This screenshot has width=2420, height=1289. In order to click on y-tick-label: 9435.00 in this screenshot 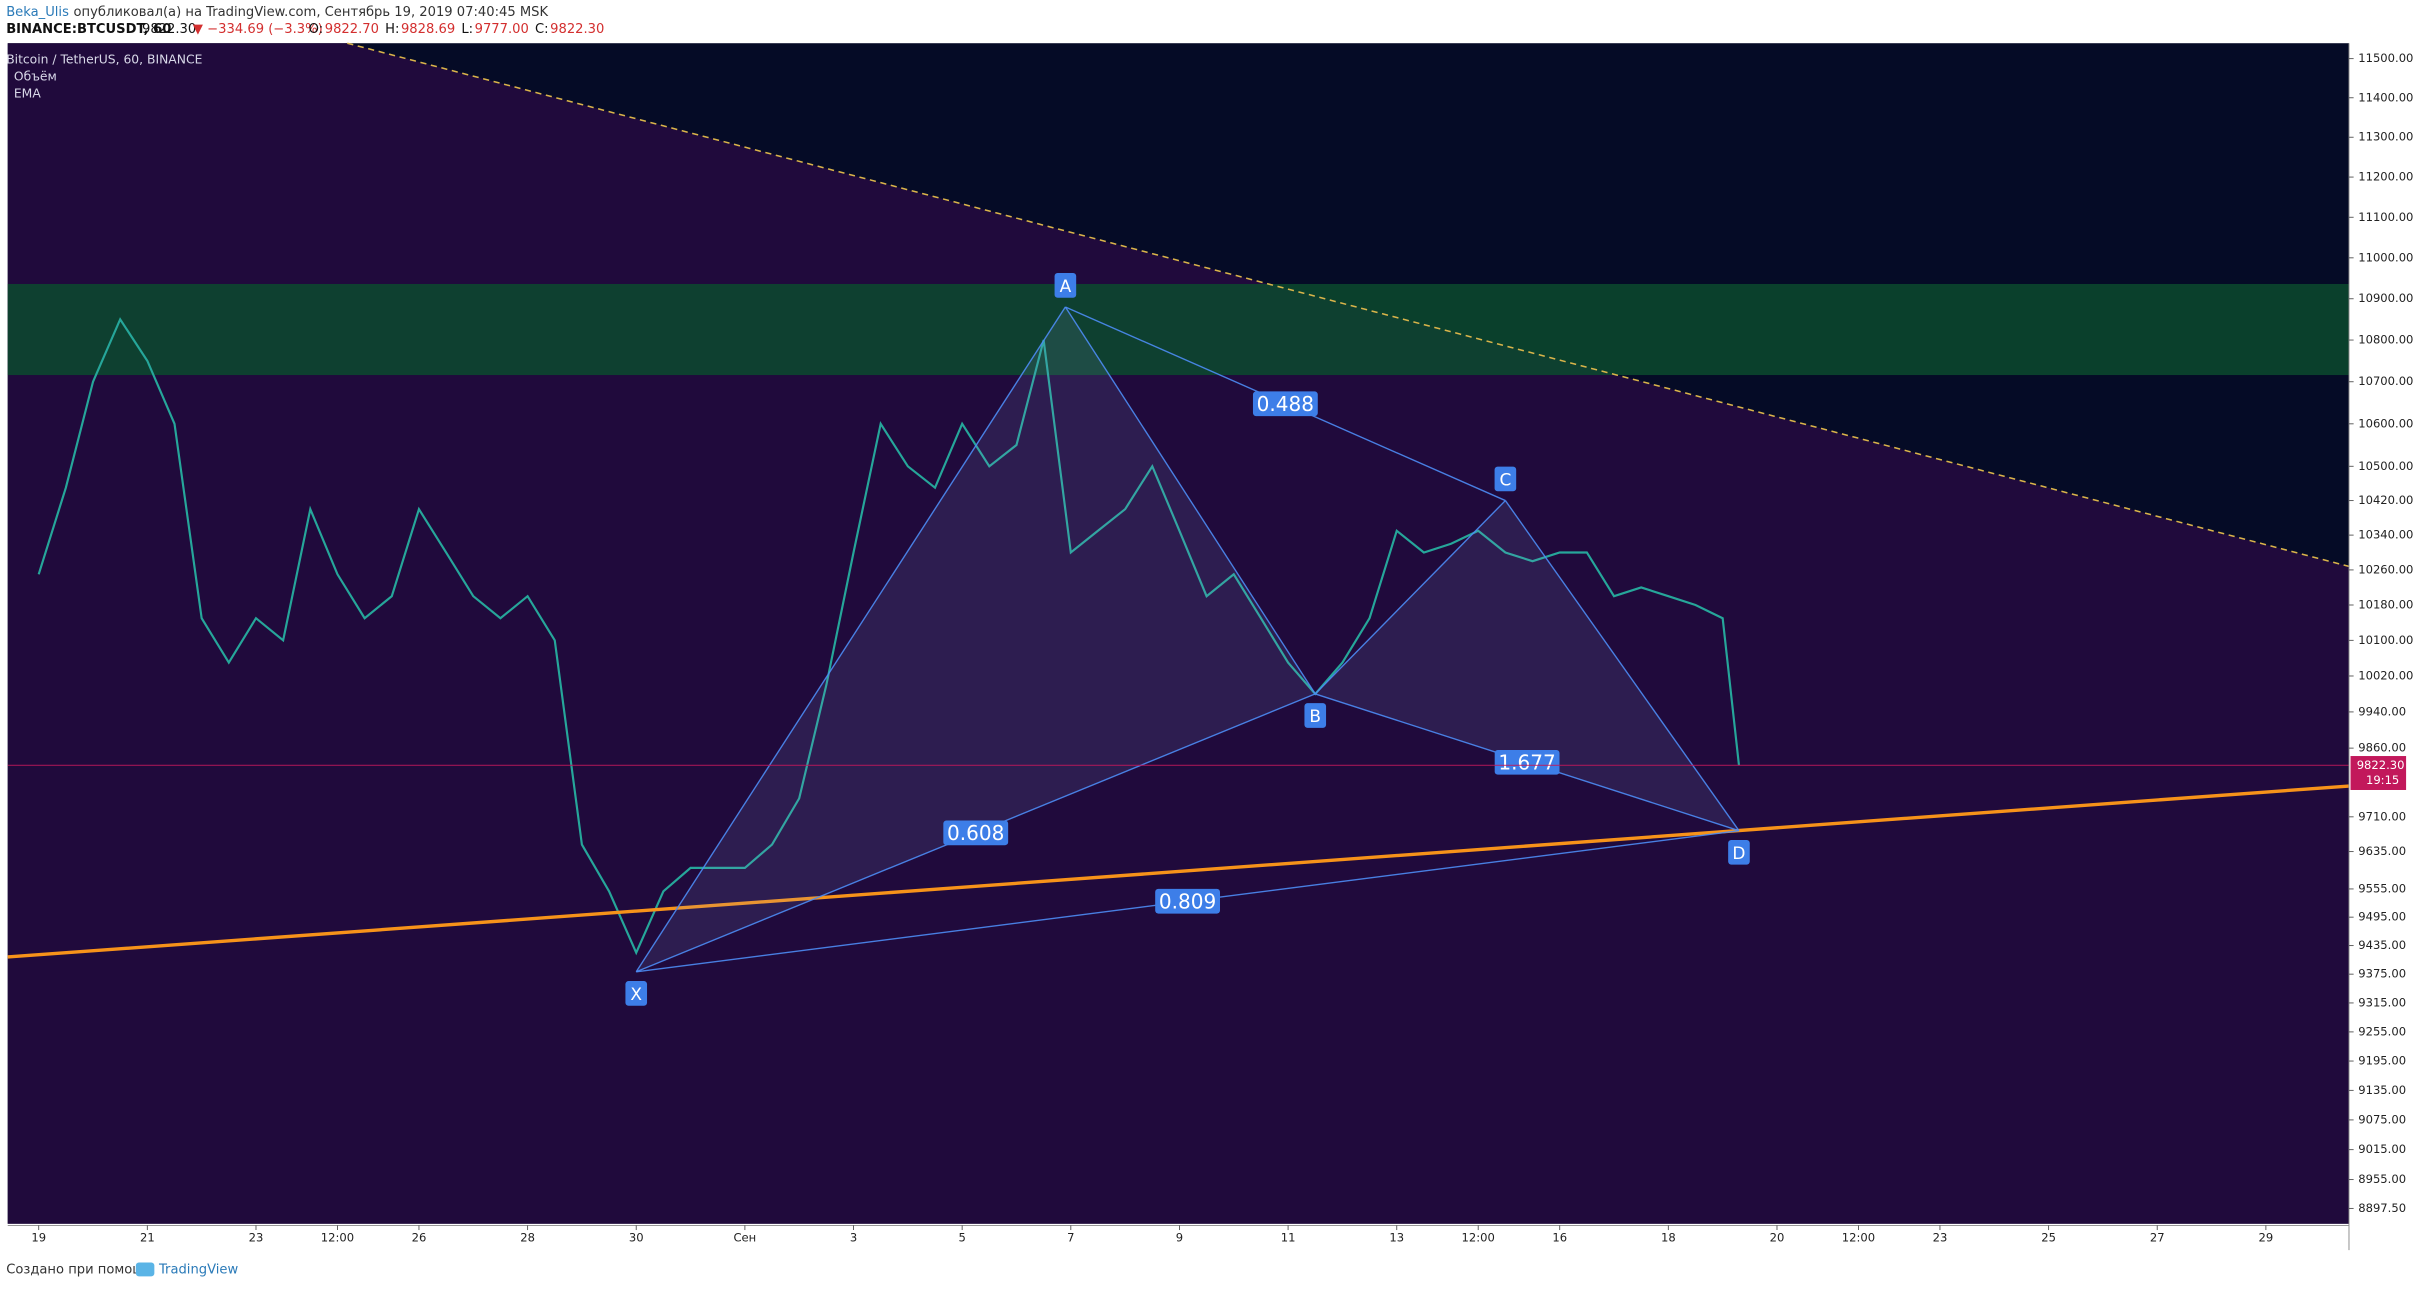, I will do `click(2382, 945)`.